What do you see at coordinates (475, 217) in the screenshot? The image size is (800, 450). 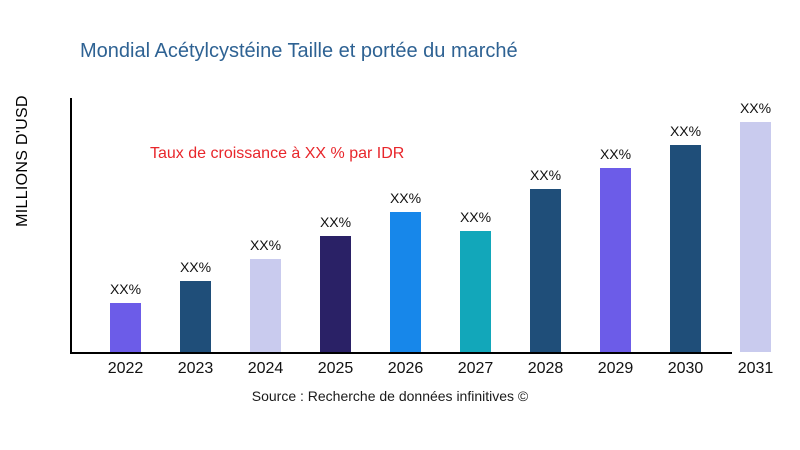 I see `bar-value-label-2027: XX%` at bounding box center [475, 217].